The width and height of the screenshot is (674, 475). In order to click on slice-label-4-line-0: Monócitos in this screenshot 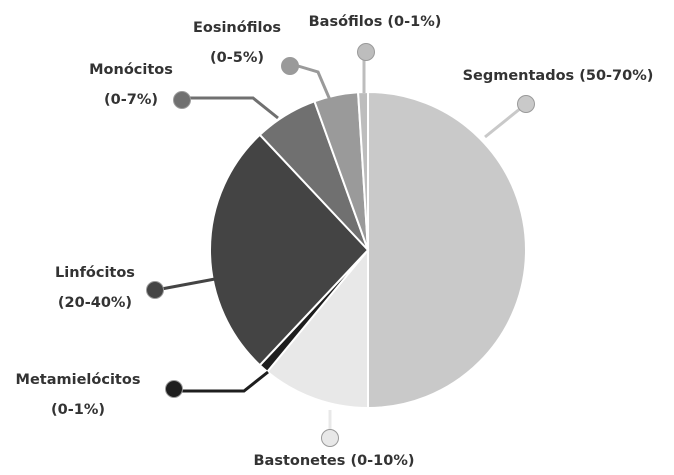, I will do `click(131, 70)`.